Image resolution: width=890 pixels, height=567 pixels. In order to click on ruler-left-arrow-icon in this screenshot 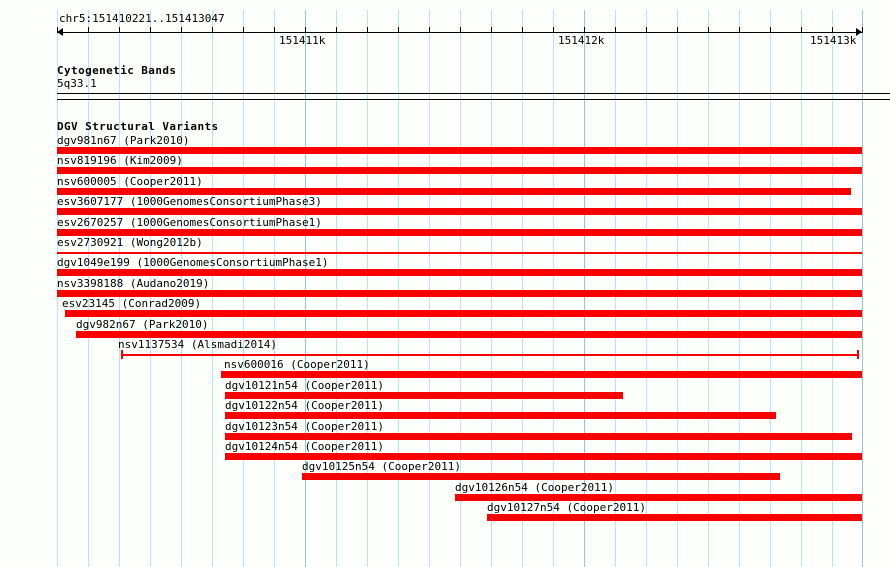, I will do `click(60, 32)`.